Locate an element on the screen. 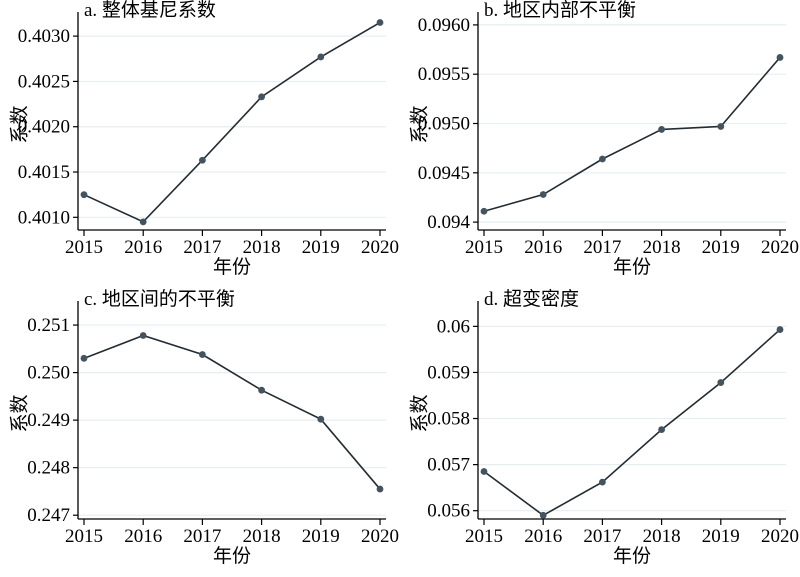 Image resolution: width=800 pixels, height=577 pixels. chart-title: c. 地区间的不平衡 is located at coordinates (159, 299).